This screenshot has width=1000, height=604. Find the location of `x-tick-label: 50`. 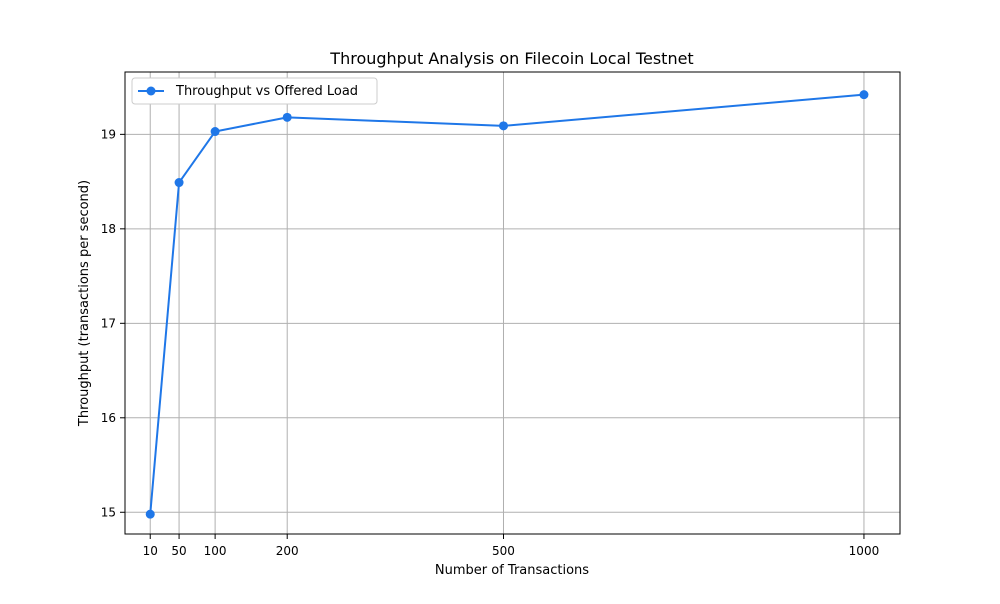

x-tick-label: 50 is located at coordinates (178, 551).